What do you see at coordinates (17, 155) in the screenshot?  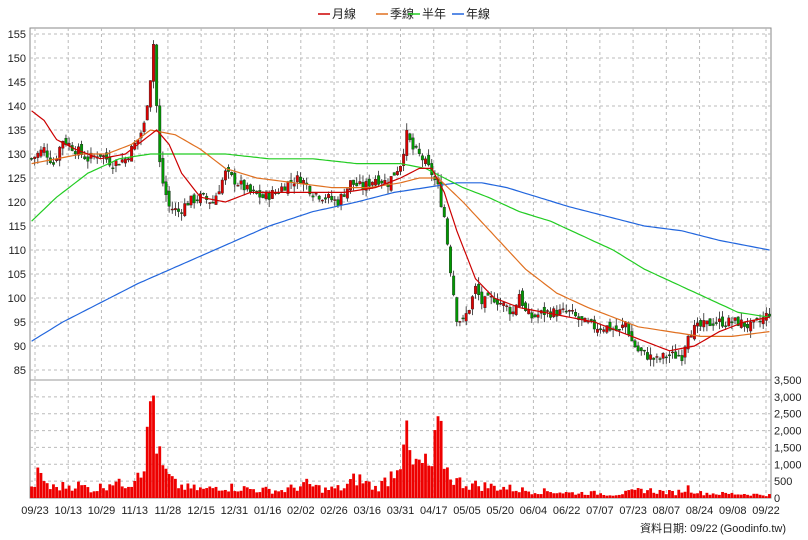 I see `price-tick-label: 130` at bounding box center [17, 155].